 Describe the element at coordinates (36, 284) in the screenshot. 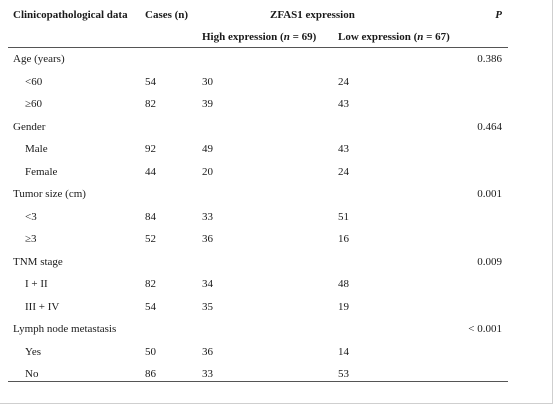

I see `row-label: I + II` at that location.